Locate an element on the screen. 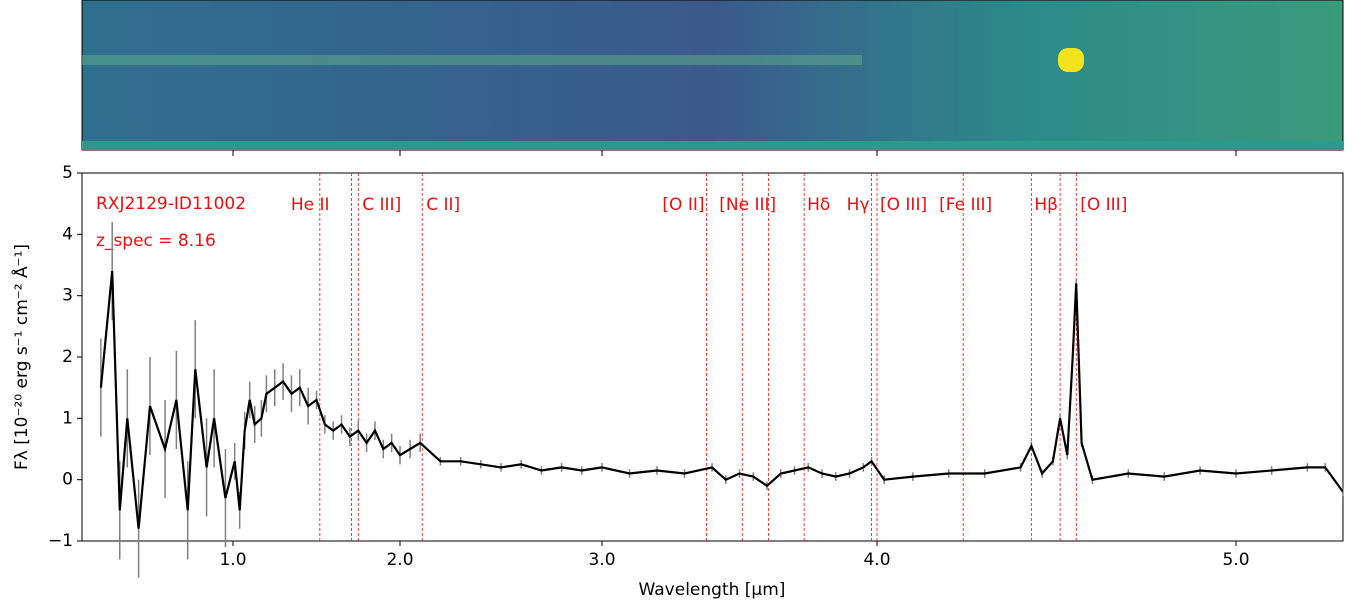 The height and width of the screenshot is (609, 1364). line-label: Hβ is located at coordinates (1046, 205).